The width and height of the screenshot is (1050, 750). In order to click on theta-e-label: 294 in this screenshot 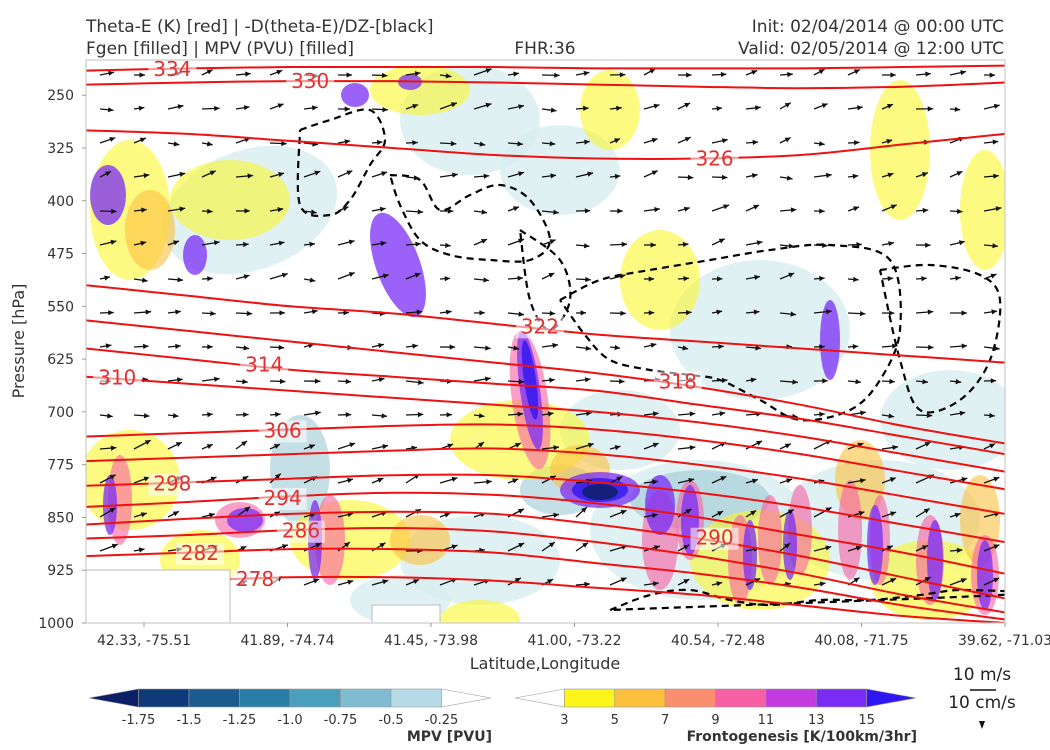, I will do `click(283, 498)`.